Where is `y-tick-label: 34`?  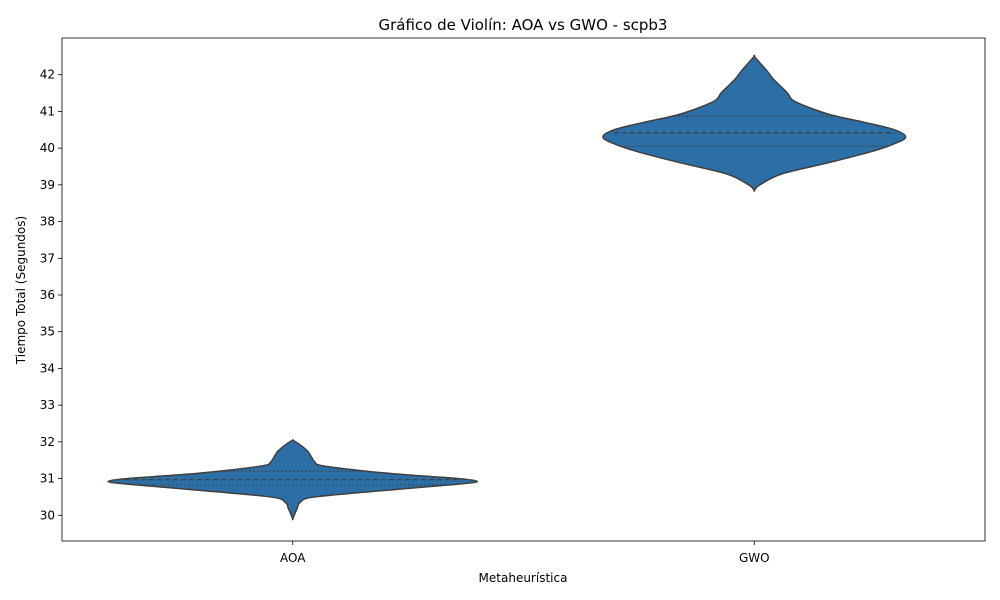
y-tick-label: 34 is located at coordinates (47, 368).